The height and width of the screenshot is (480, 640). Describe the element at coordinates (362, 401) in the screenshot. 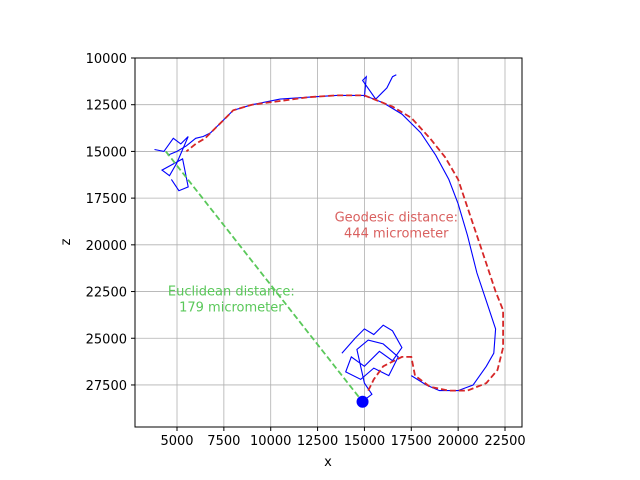

I see `soma` at that location.